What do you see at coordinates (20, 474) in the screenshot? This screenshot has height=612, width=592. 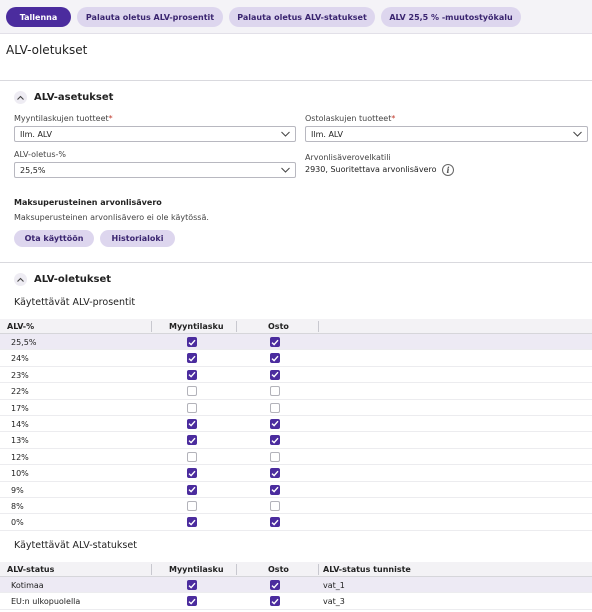 I see `vat-rate-cell: 10%` at bounding box center [20, 474].